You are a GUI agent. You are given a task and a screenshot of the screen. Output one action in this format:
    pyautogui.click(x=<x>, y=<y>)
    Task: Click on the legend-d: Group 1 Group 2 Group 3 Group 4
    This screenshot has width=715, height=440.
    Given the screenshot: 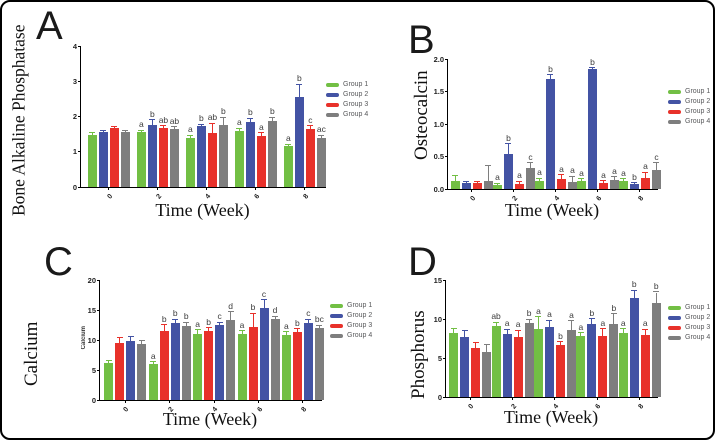 What is the action you would take?
    pyautogui.click(x=689, y=322)
    